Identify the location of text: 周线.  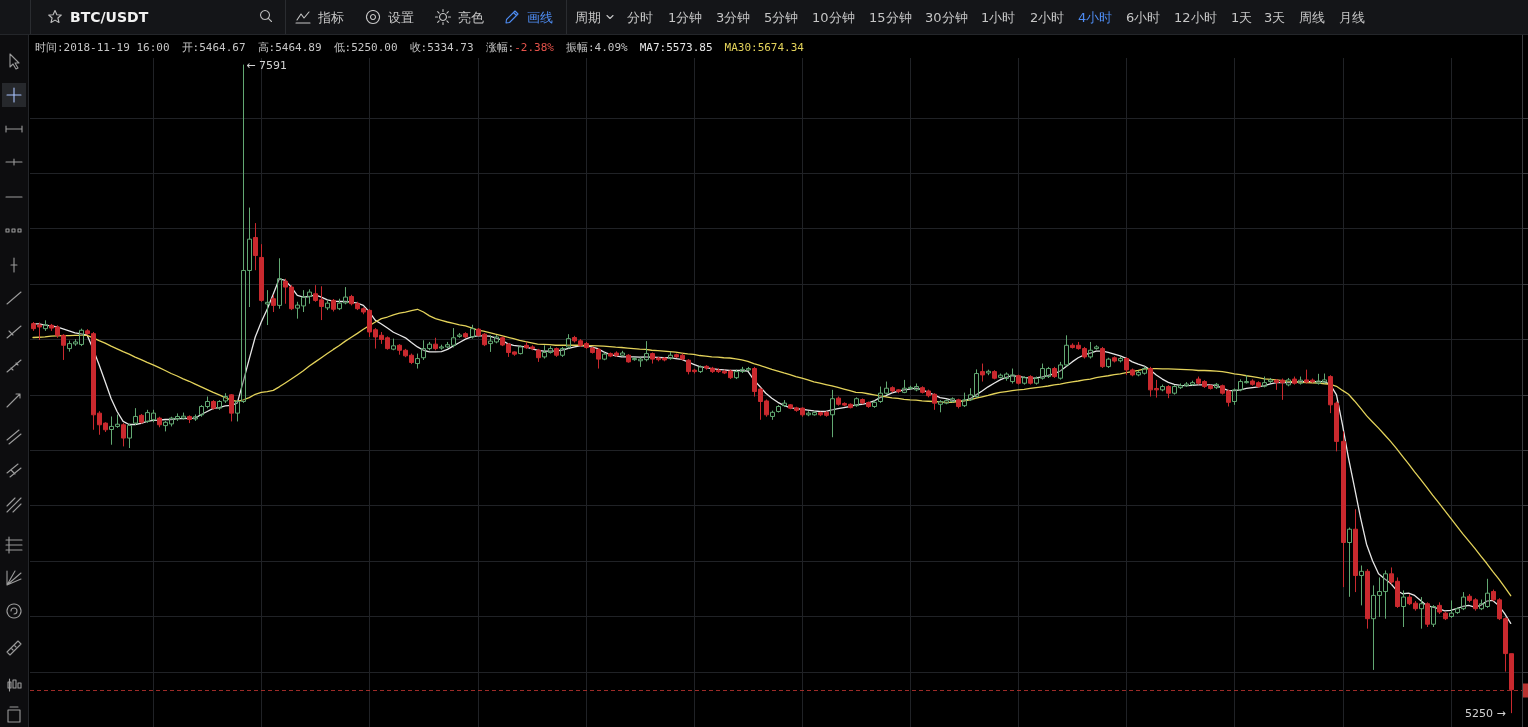
(1312, 17).